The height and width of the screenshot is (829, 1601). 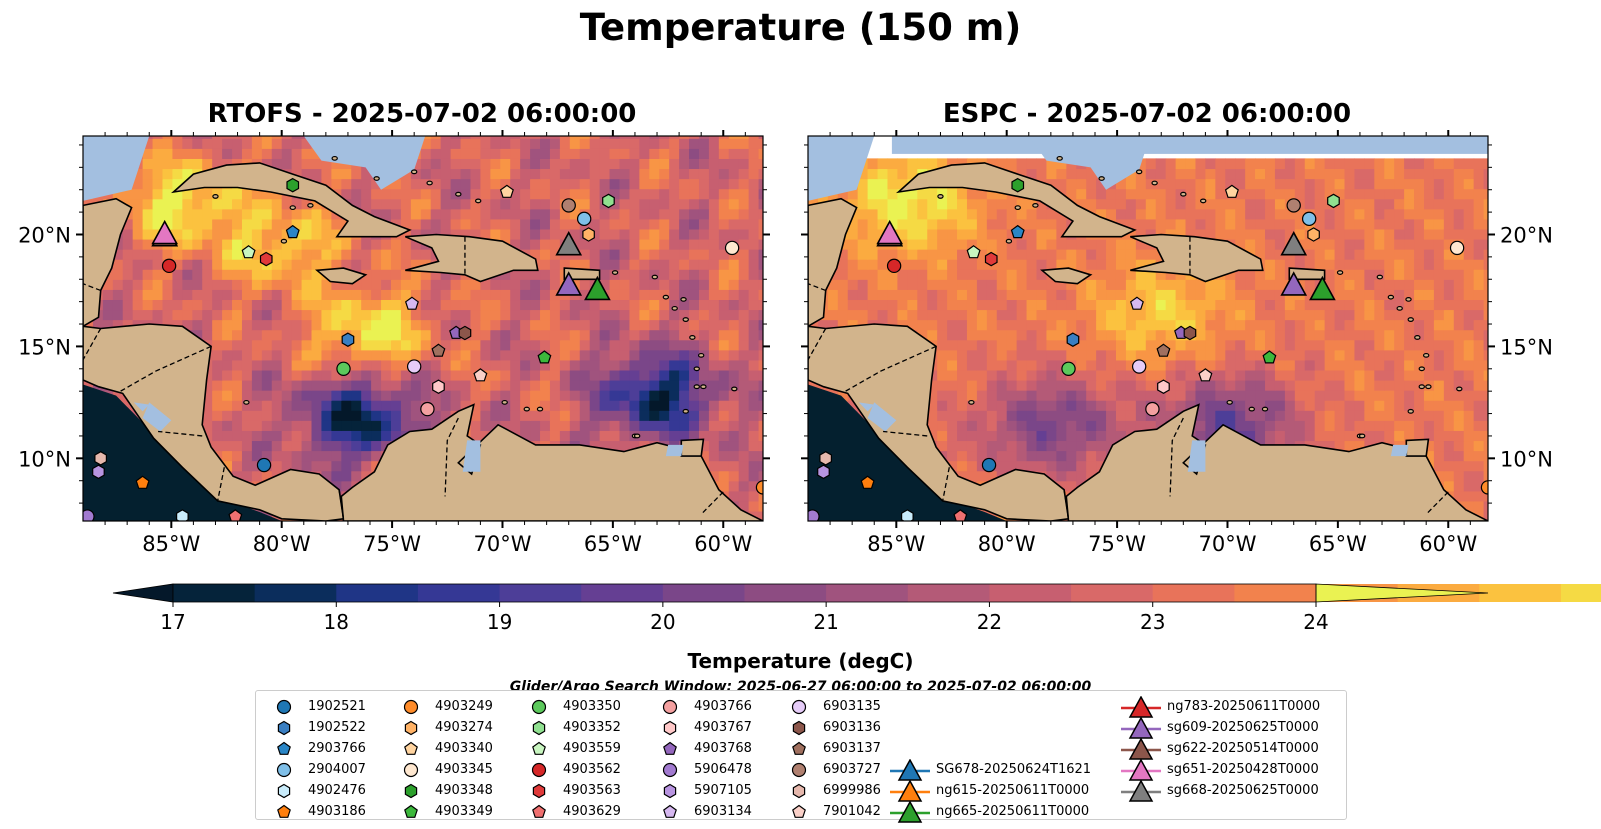 I want to click on lake-maracaibo, so click(x=1196, y=456).